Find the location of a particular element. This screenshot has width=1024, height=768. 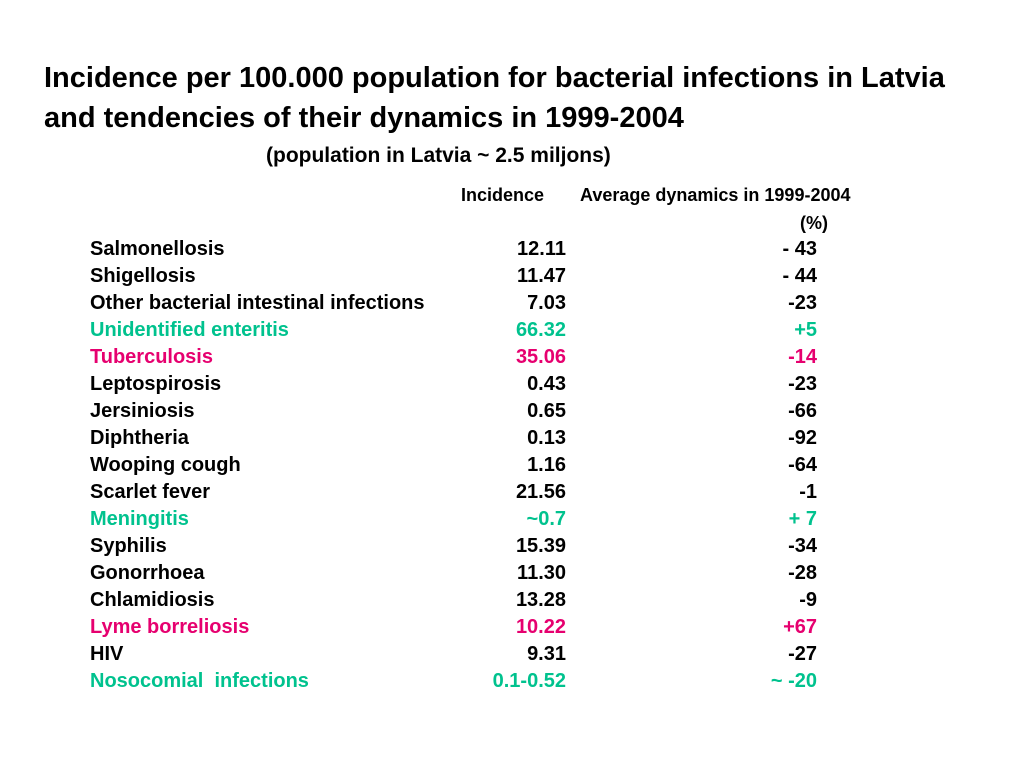

dynamics-value: + 7 is located at coordinates (802, 519).